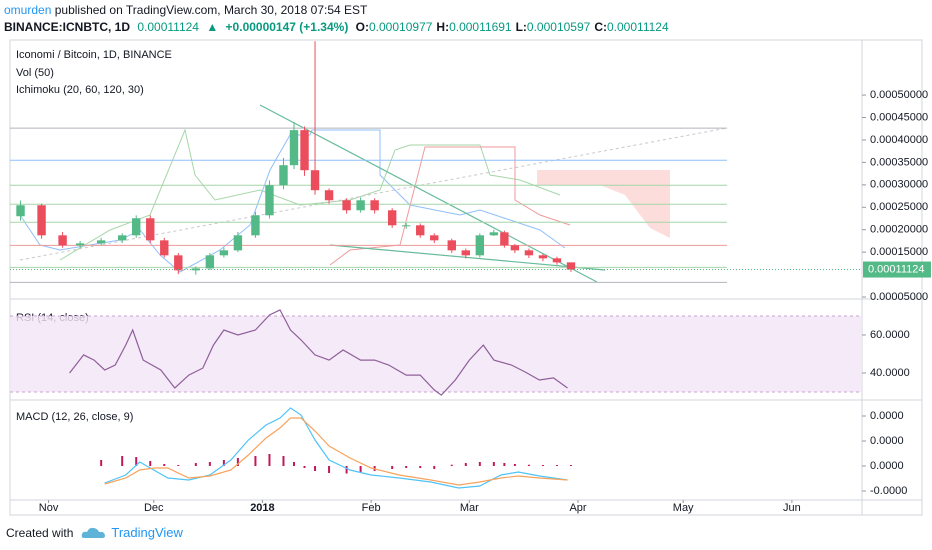 This screenshot has width=932, height=550. Describe the element at coordinates (888, 491) in the screenshot. I see `y-tick-label: -0.0000` at that location.